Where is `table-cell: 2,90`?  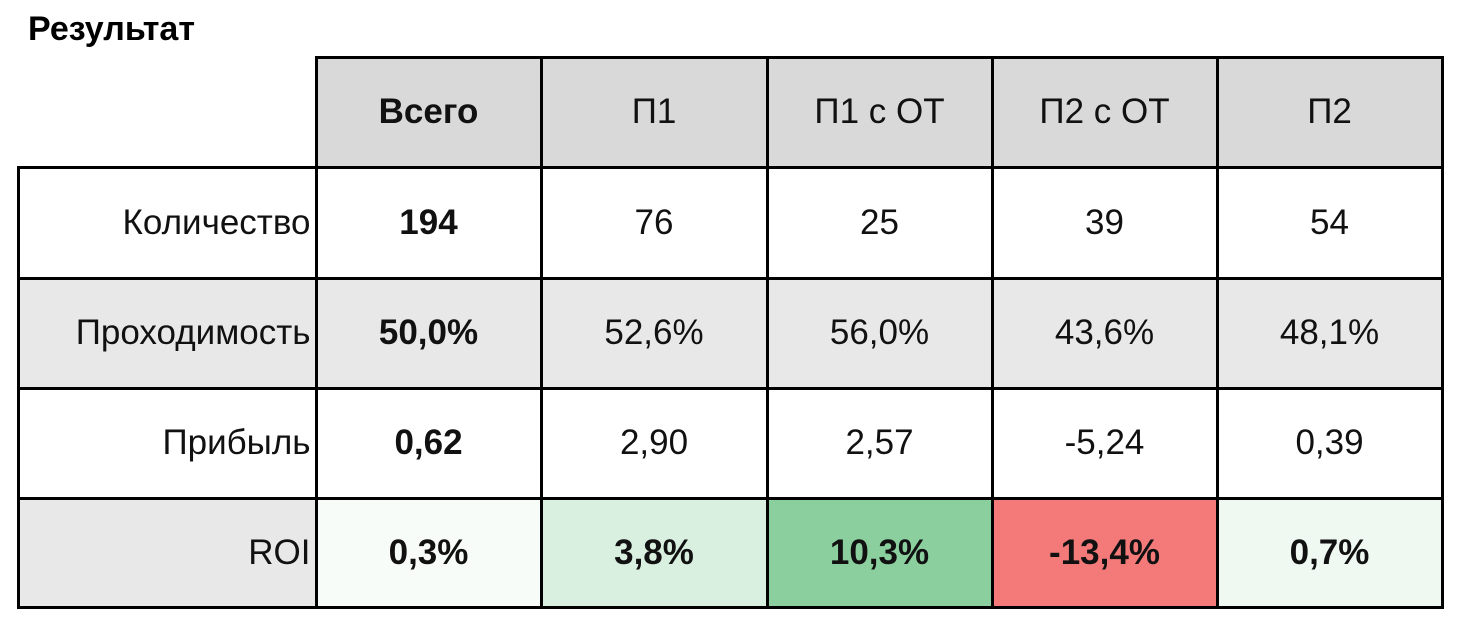
table-cell: 2,90 is located at coordinates (654, 443).